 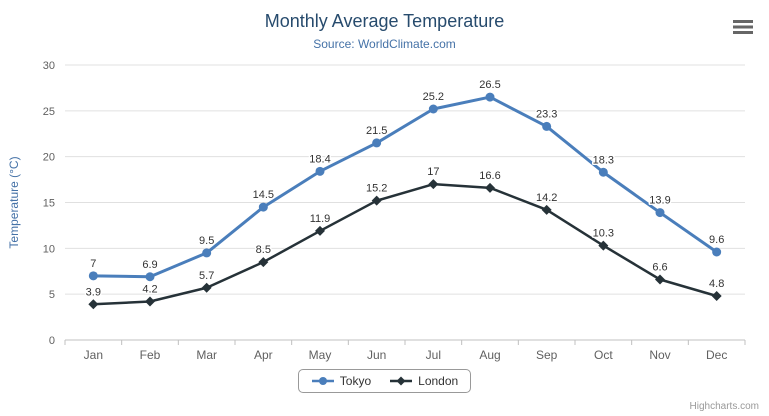 What do you see at coordinates (433, 355) in the screenshot?
I see `x-axis-label: Jul` at bounding box center [433, 355].